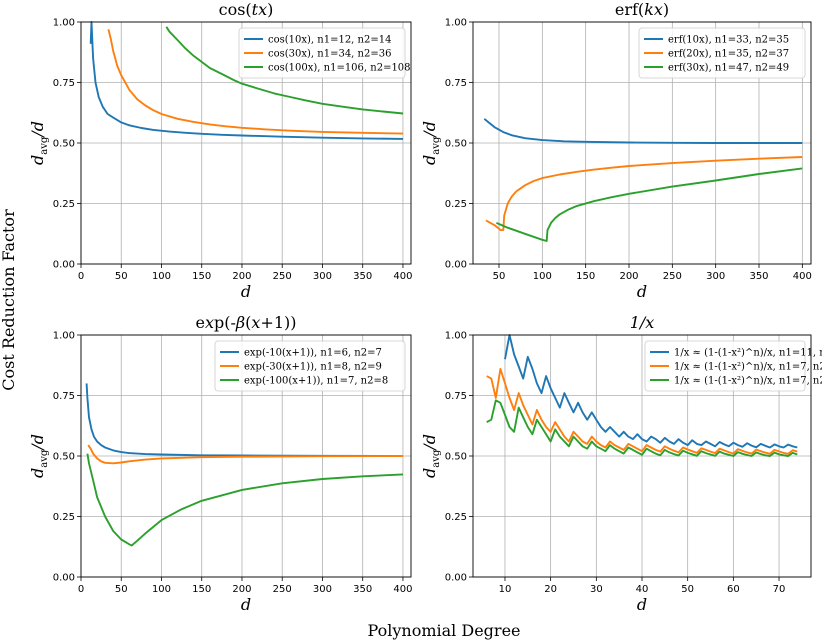 This screenshot has height=642, width=822. What do you see at coordinates (779, 589) in the screenshot?
I see `x-tick-label: 70` at bounding box center [779, 589].